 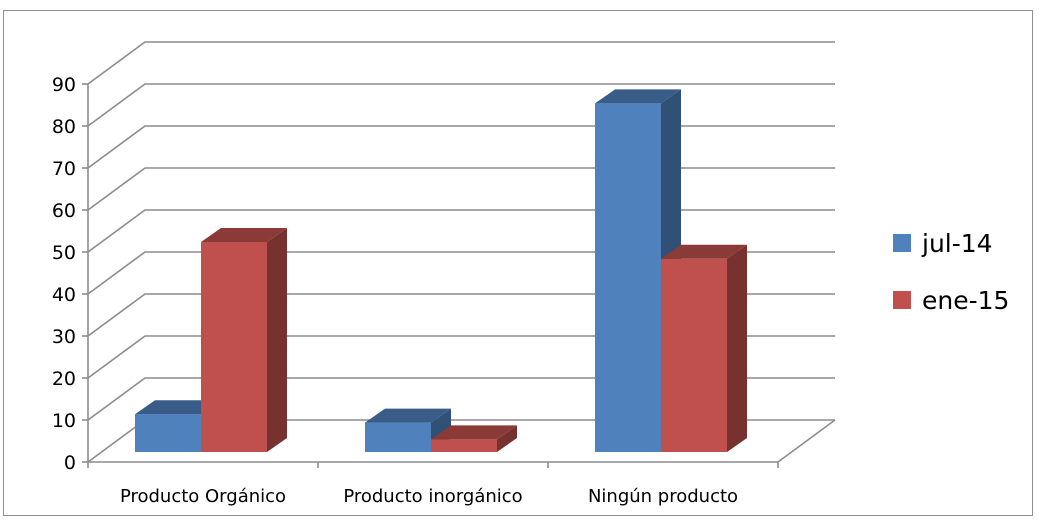 I want to click on x-category-label: Producto Orgánico, so click(x=203, y=496).